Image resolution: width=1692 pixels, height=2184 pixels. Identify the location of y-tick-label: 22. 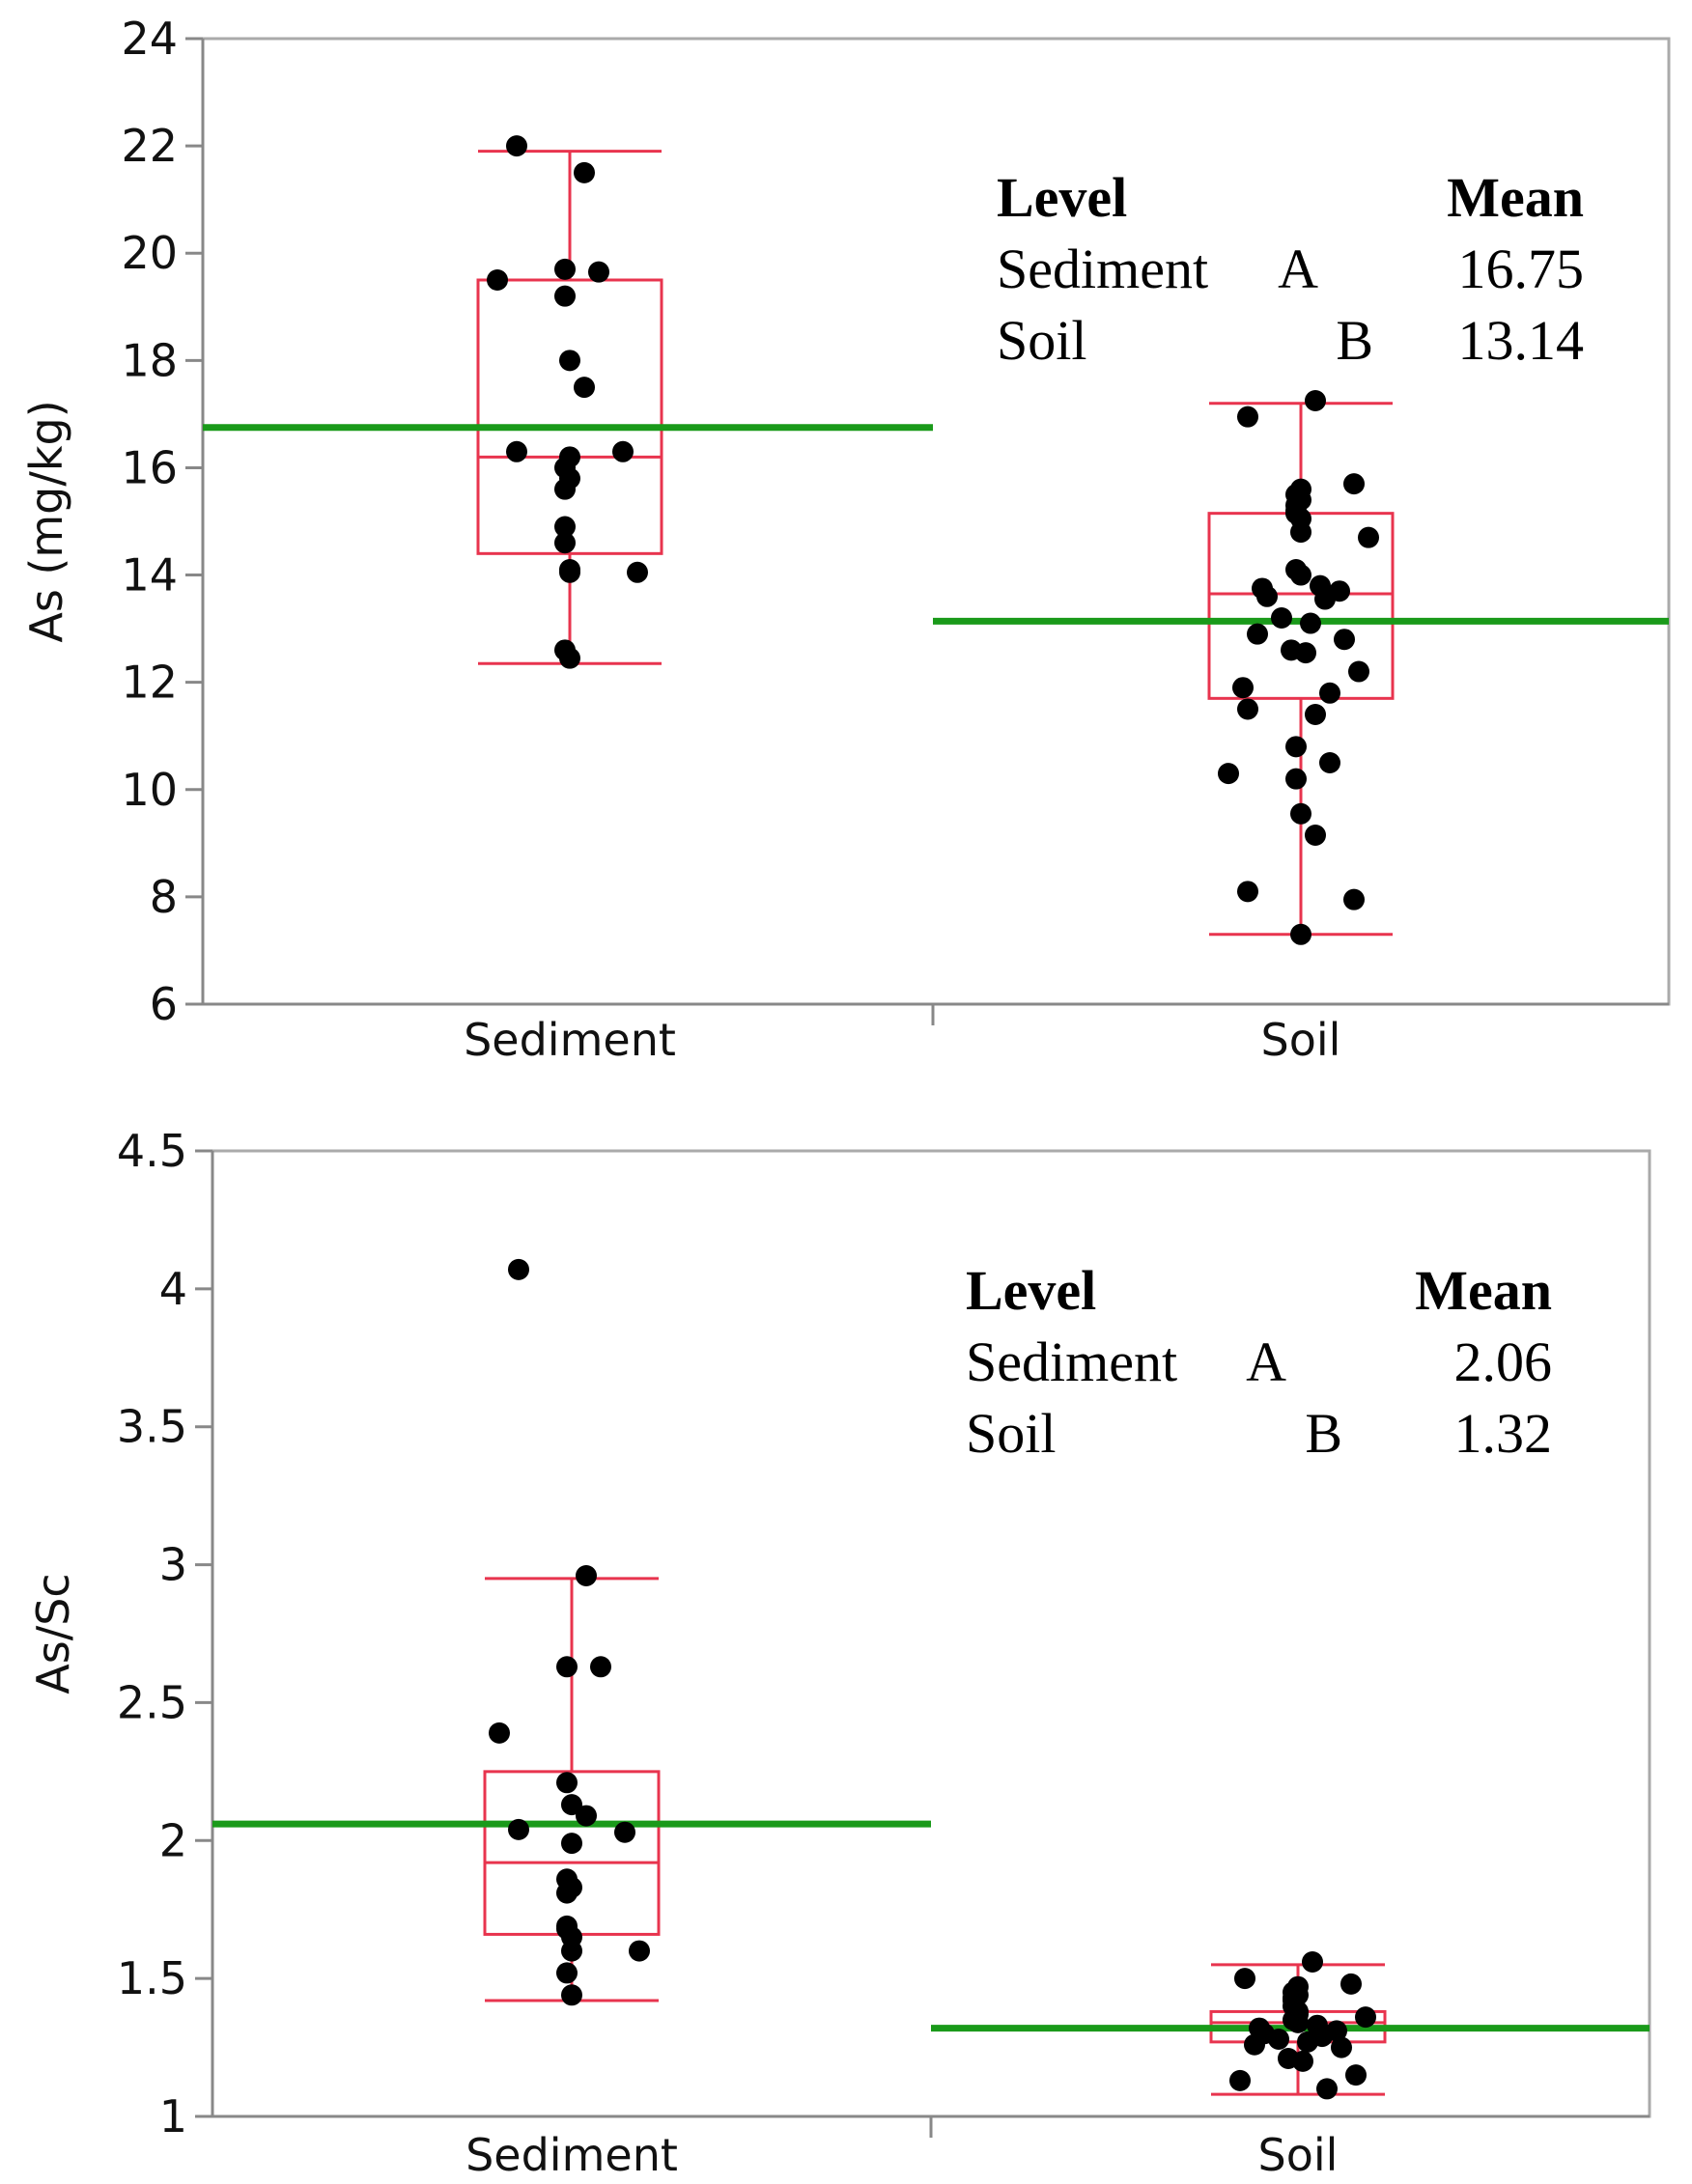
(149, 146).